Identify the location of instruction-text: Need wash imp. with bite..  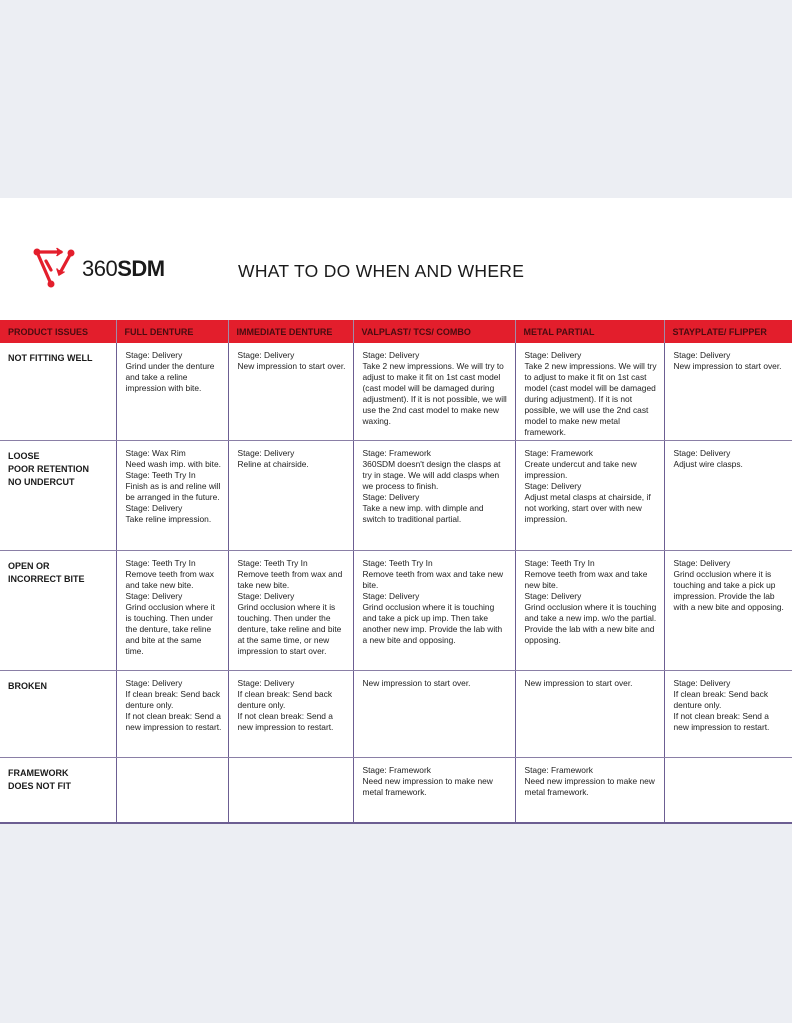
(173, 463).